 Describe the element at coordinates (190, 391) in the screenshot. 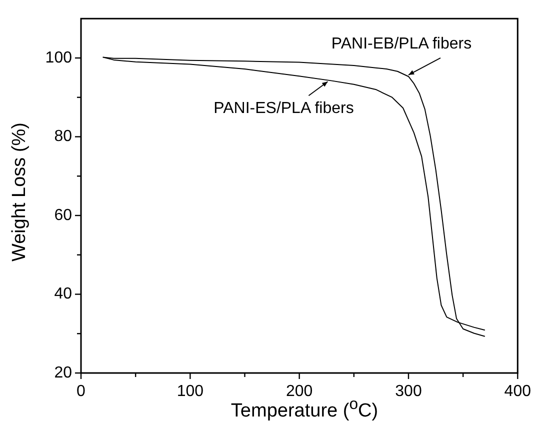

I see `x-tick-label: 100` at that location.